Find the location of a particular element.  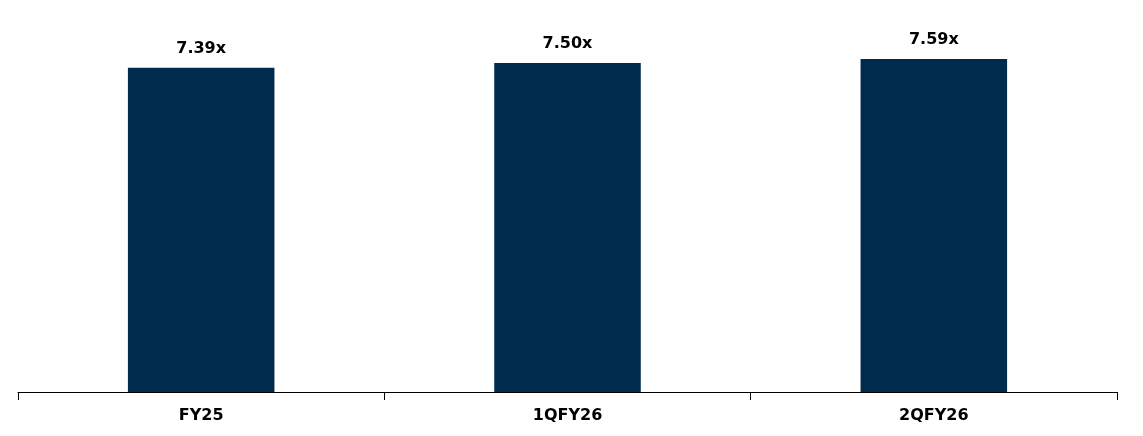

x-tick-label: 2QFY26 is located at coordinates (934, 414).